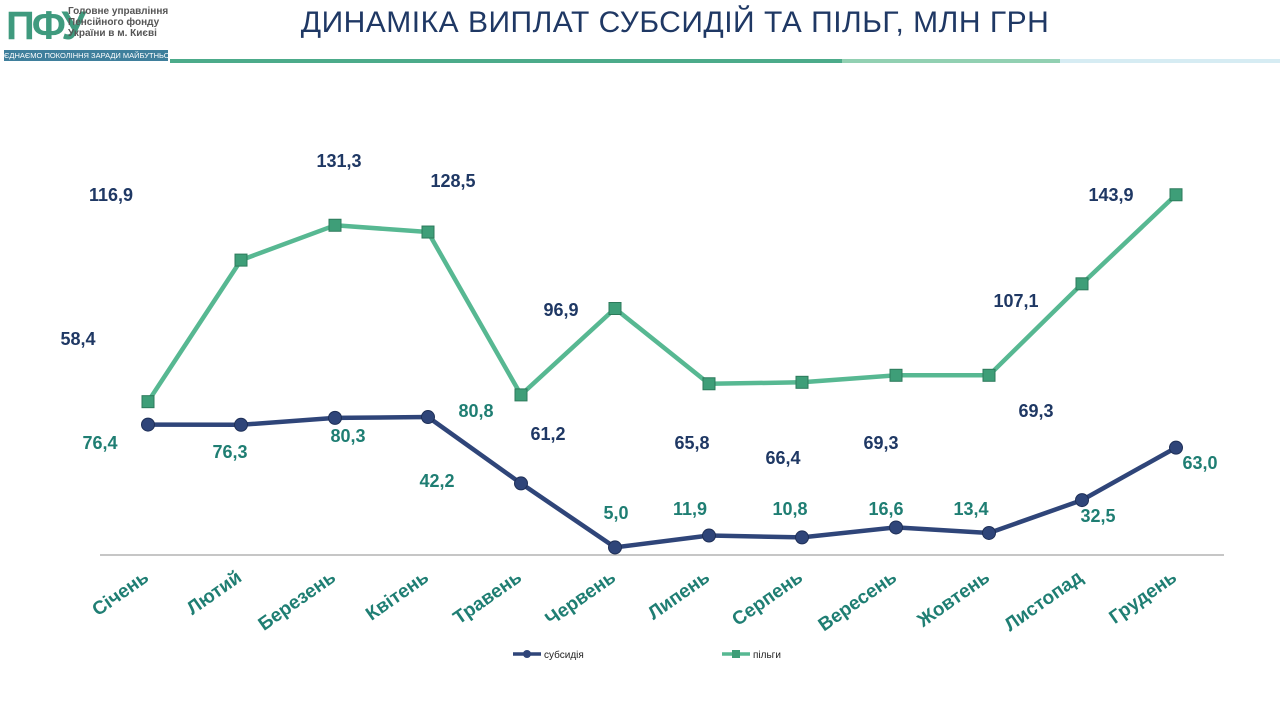 This screenshot has width=1280, height=720. Describe the element at coordinates (99, 443) in the screenshot. I see `subsidy-data-label: 76,4` at that location.